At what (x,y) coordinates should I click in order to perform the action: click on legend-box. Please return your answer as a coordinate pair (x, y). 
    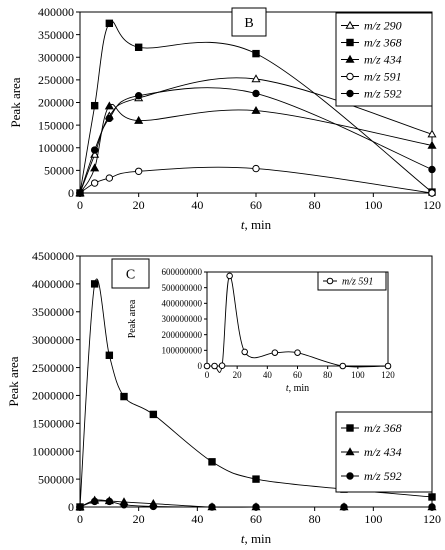
    Looking at the image, I should click on (352, 281).